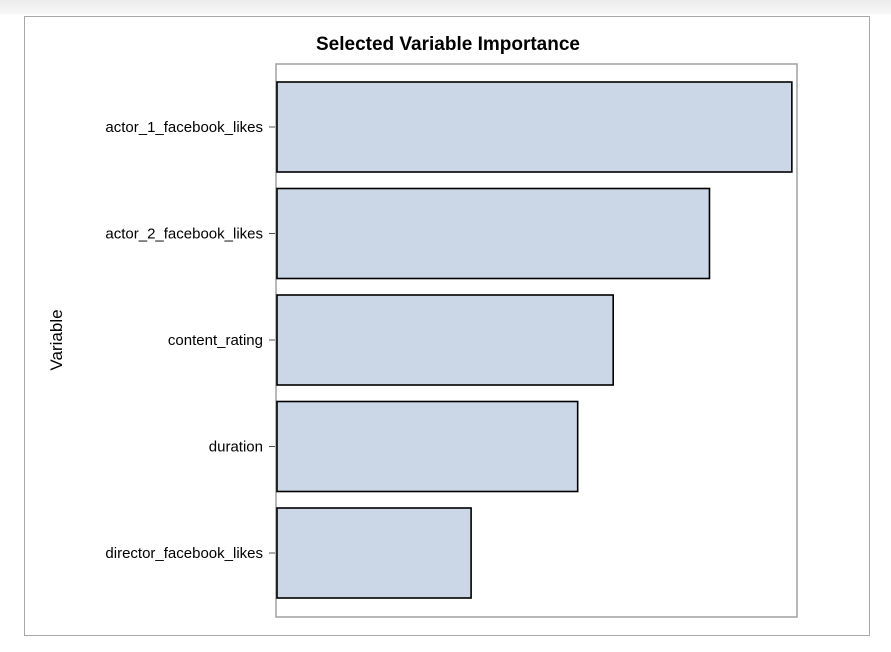  What do you see at coordinates (184, 127) in the screenshot?
I see `y-tick-label: actor_1_facebook_likes` at bounding box center [184, 127].